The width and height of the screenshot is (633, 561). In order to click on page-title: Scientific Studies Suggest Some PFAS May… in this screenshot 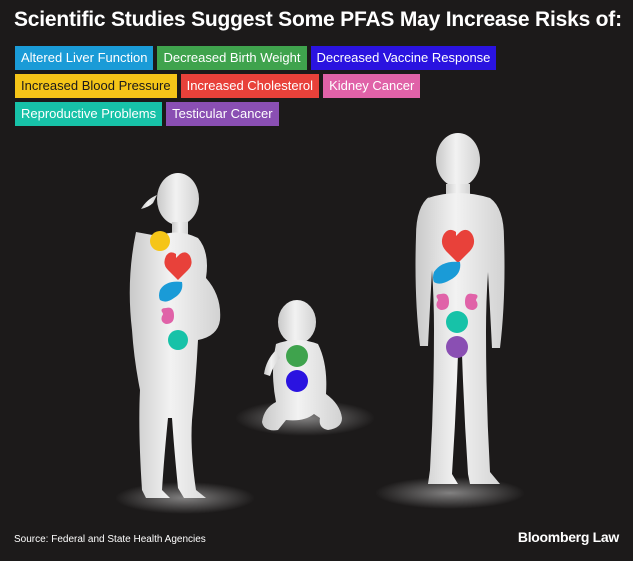, I will do `click(318, 19)`.